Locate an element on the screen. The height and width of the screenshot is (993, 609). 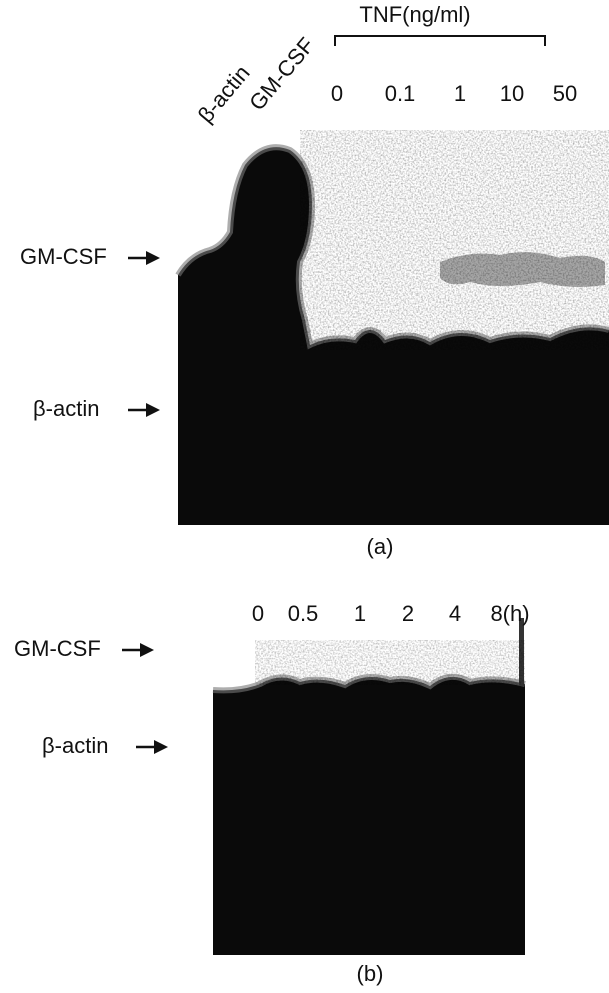
dose-label: 1 is located at coordinates (460, 93).